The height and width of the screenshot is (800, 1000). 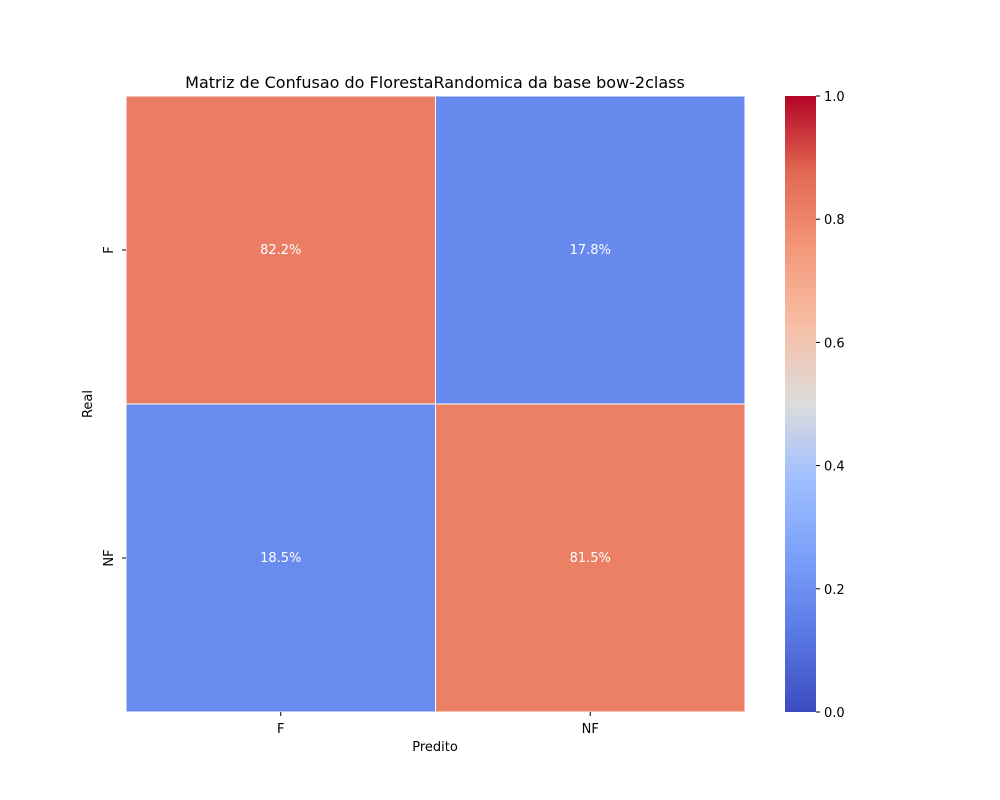 What do you see at coordinates (590, 729) in the screenshot?
I see `x-tick-label: NF` at bounding box center [590, 729].